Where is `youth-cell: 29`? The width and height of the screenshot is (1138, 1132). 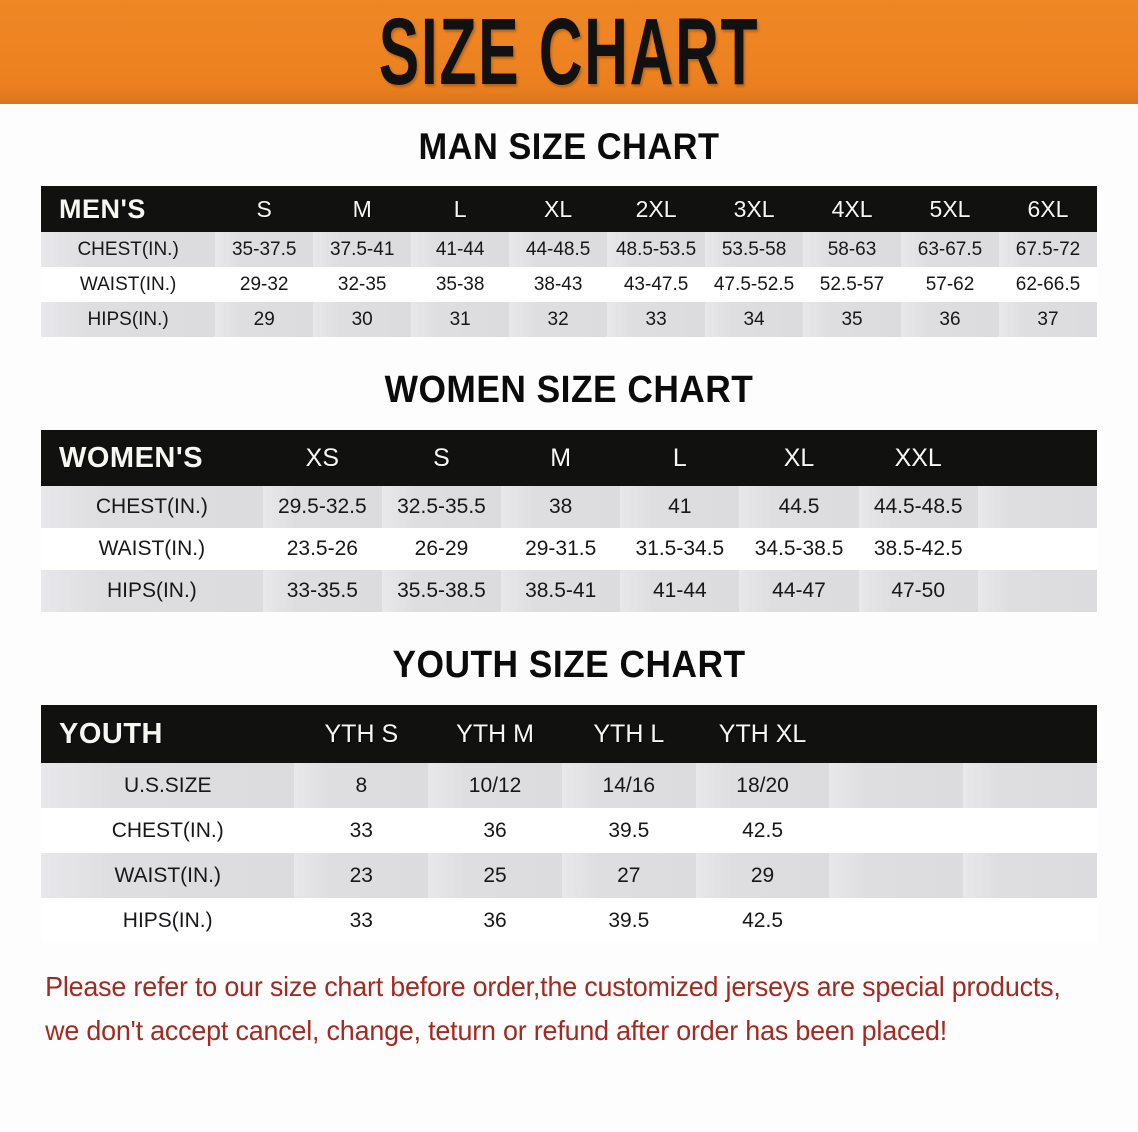 youth-cell: 29 is located at coordinates (762, 875).